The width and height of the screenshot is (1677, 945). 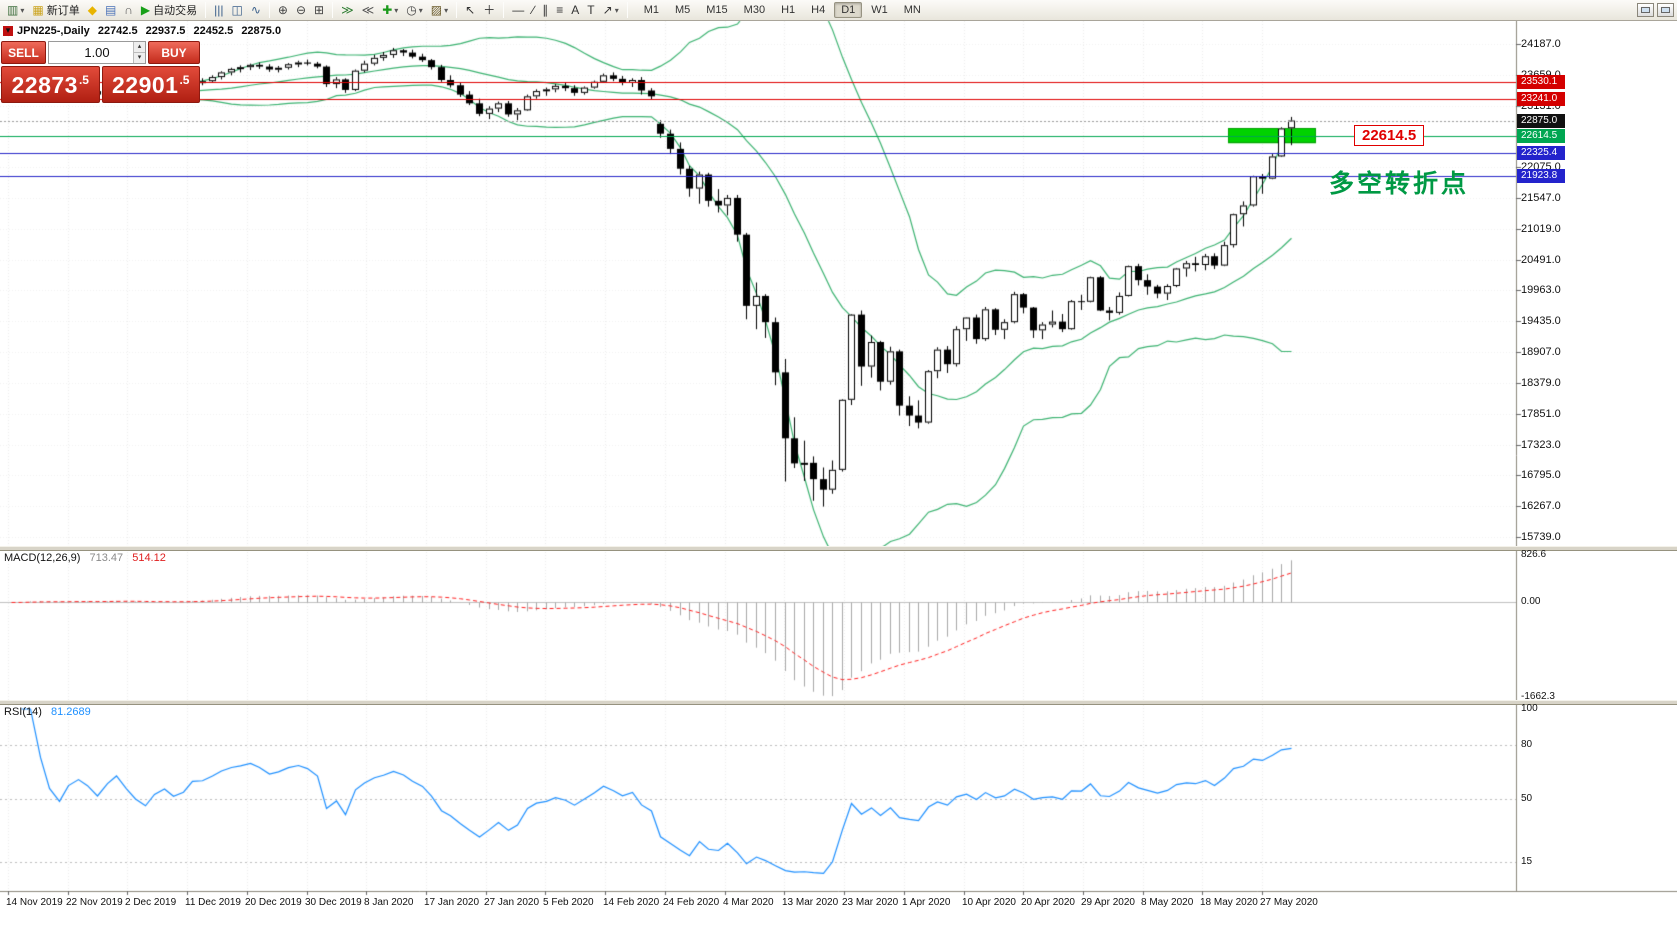 I want to click on window-cascade-button, so click(x=1645, y=10).